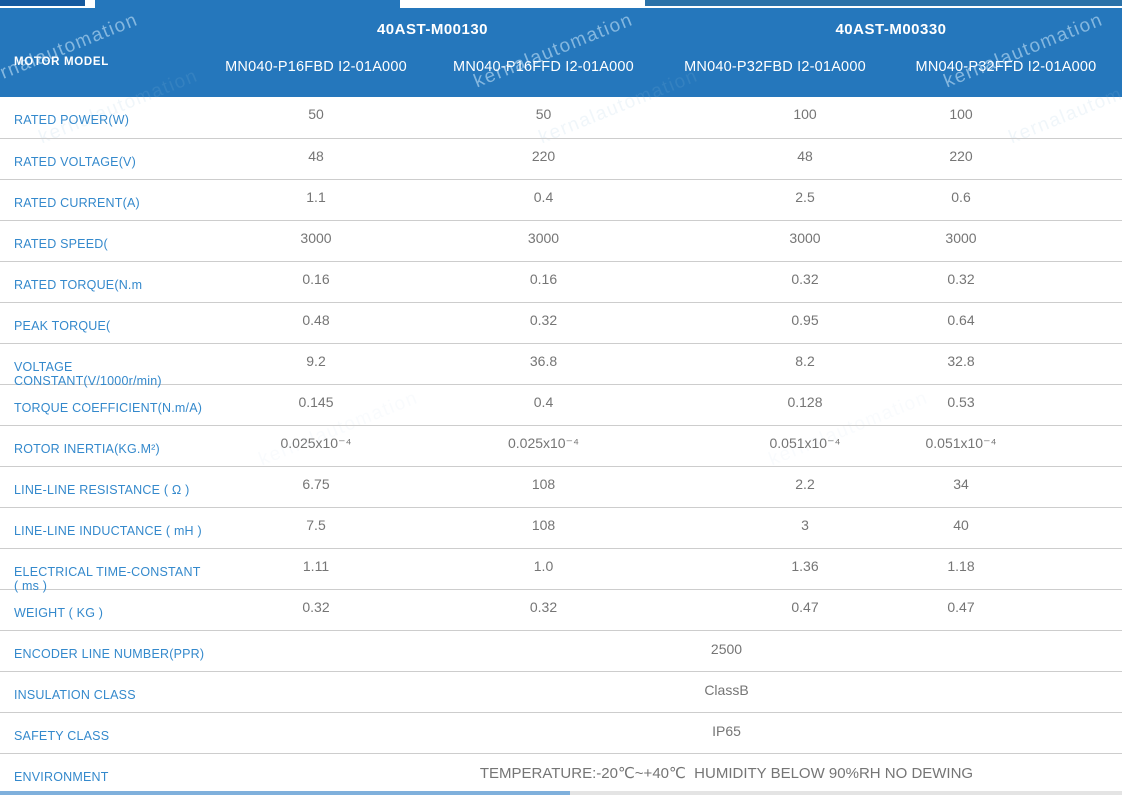  What do you see at coordinates (316, 197) in the screenshot?
I see `cell-value: 1.1` at bounding box center [316, 197].